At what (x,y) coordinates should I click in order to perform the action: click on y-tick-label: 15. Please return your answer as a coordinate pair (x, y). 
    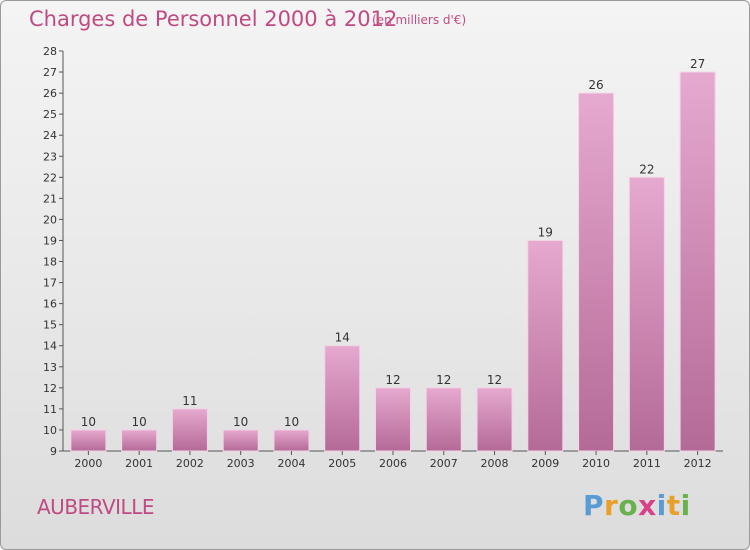
    Looking at the image, I should click on (50, 325).